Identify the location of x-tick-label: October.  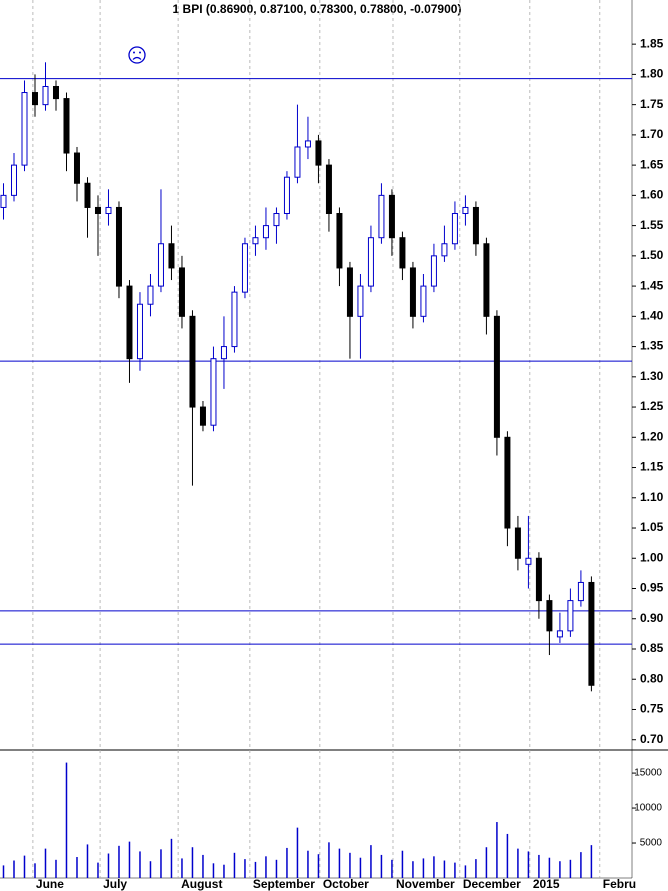
(346, 884).